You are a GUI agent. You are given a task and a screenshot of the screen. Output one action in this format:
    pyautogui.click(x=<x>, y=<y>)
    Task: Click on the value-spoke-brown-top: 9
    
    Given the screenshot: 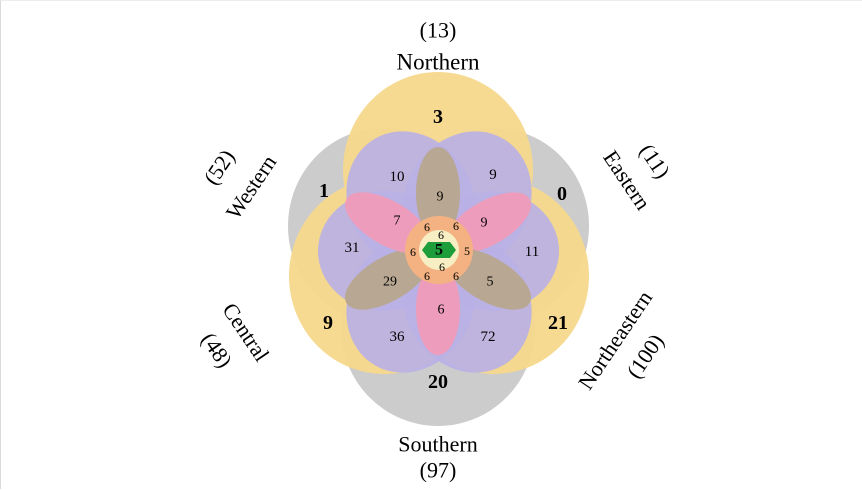 What is the action you would take?
    pyautogui.click(x=440, y=197)
    